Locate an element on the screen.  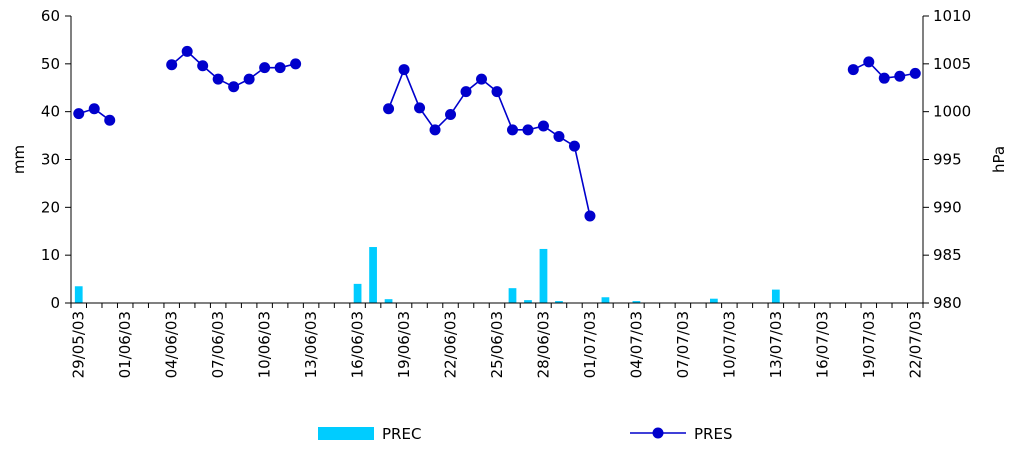
prec-bars is located at coordinates (427, 275).